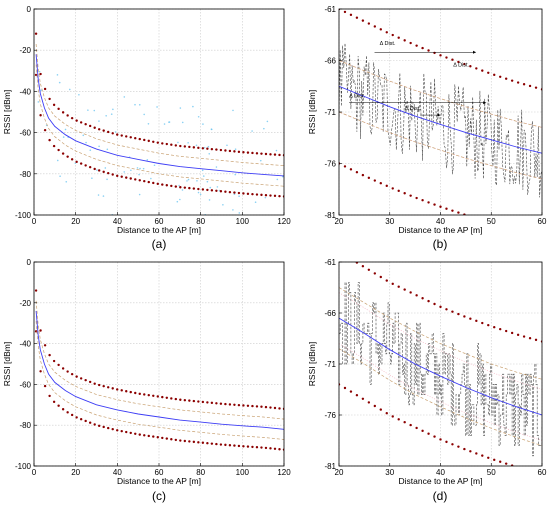  What do you see at coordinates (389, 221) in the screenshot?
I see `x-tick-label: 30` at bounding box center [389, 221].